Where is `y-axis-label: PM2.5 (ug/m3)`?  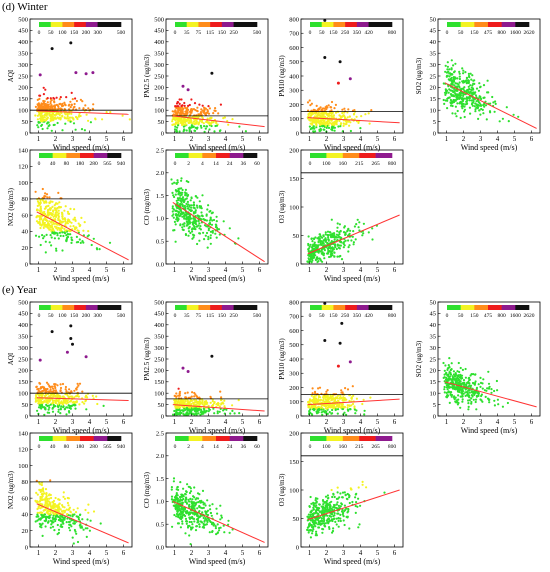 y-axis-label: PM2.5 (ug/m3) is located at coordinates (147, 359).